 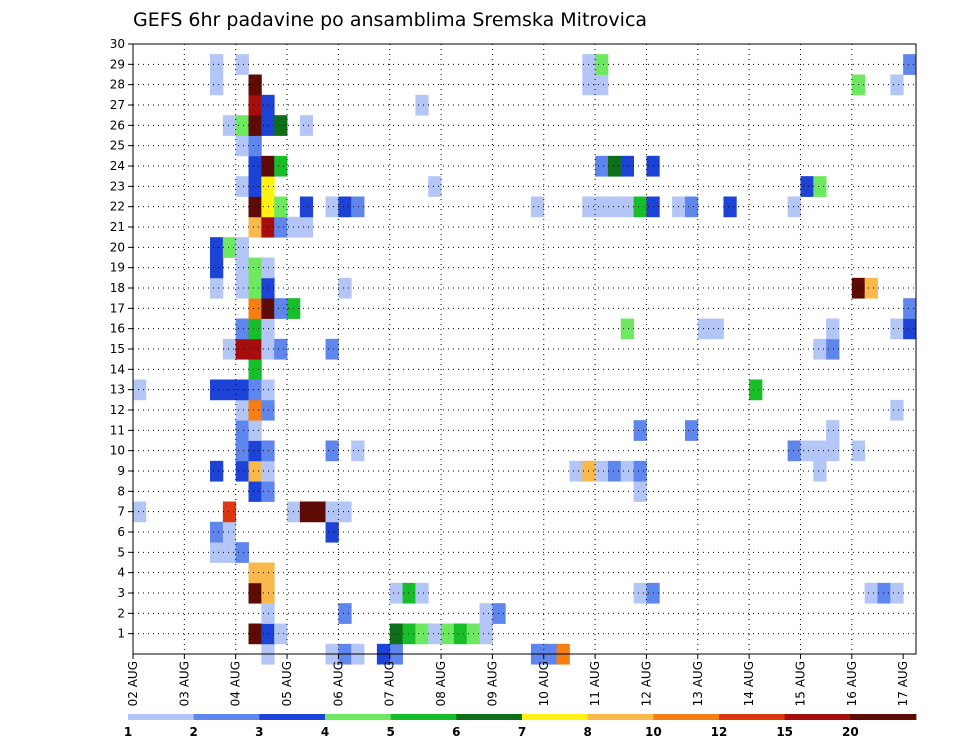 What do you see at coordinates (850, 732) in the screenshot?
I see `colorbar-label: 20` at bounding box center [850, 732].